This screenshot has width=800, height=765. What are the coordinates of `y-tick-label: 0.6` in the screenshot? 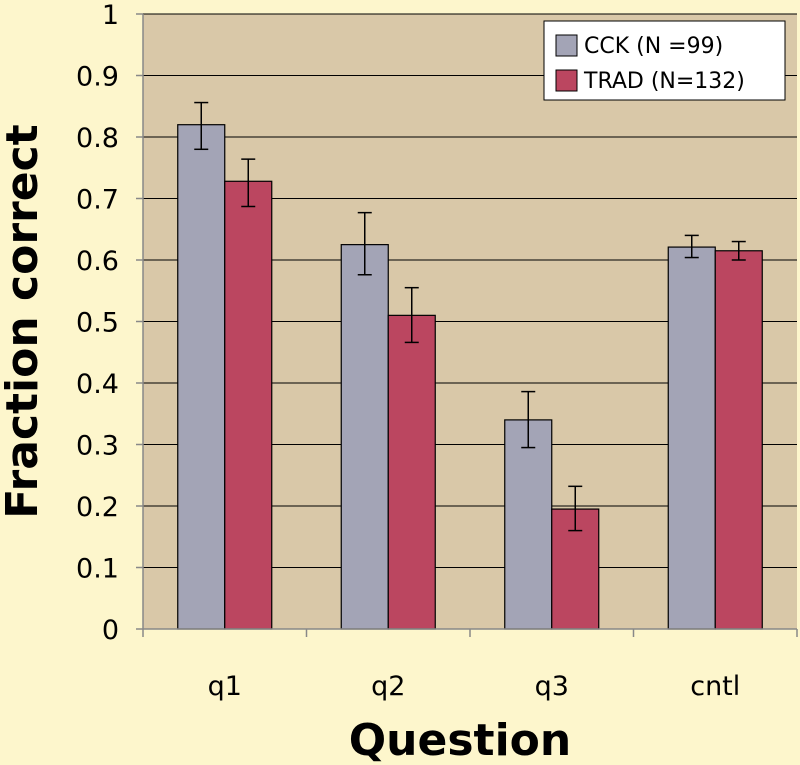 It's located at (97, 261).